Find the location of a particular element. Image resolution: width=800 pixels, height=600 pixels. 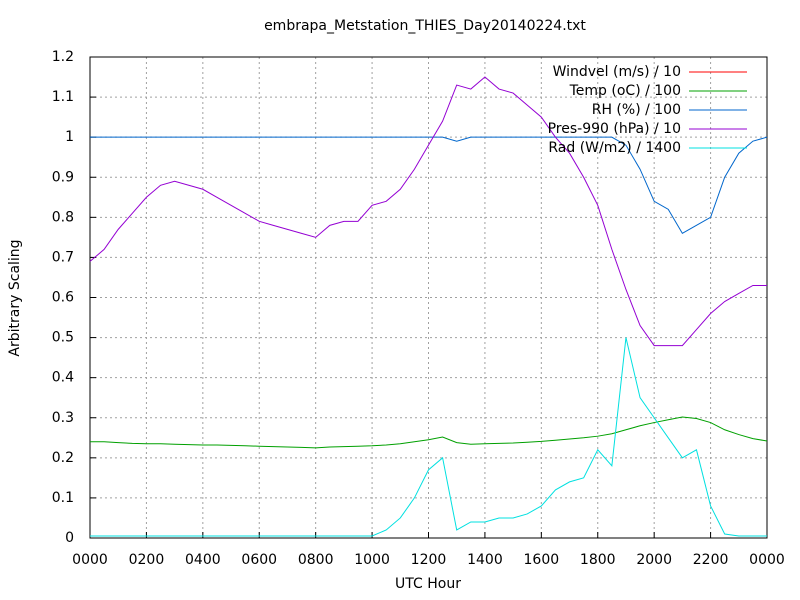

x-tick-label: 1400 is located at coordinates (485, 560).